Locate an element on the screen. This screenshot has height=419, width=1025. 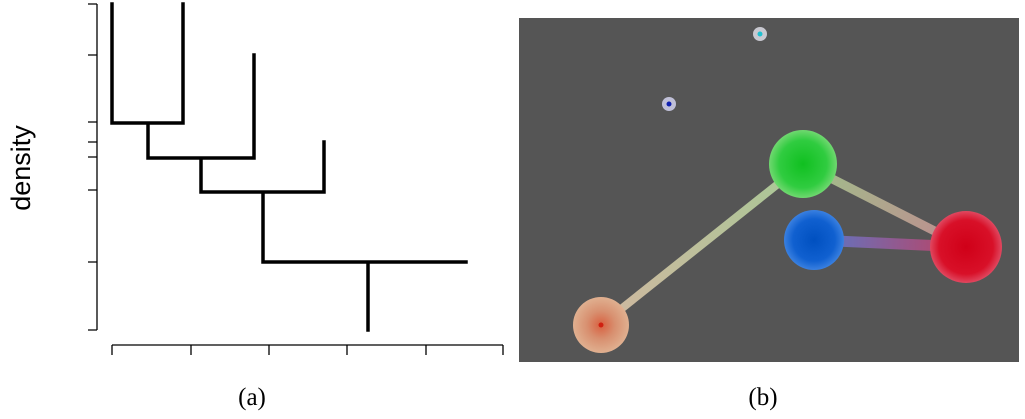
edge is located at coordinates (702, 244).